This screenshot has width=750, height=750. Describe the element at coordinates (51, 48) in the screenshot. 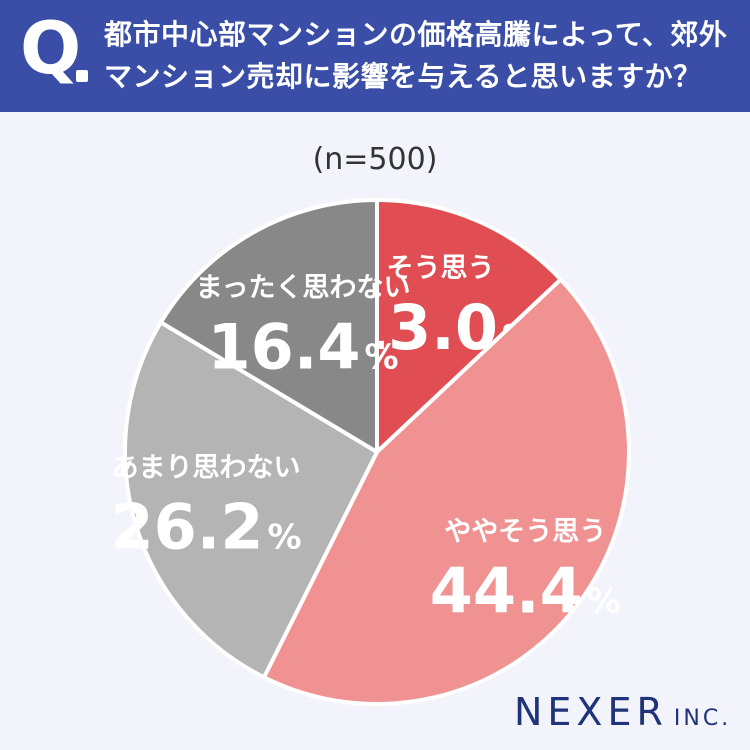

I see `q-mark: Q` at that location.